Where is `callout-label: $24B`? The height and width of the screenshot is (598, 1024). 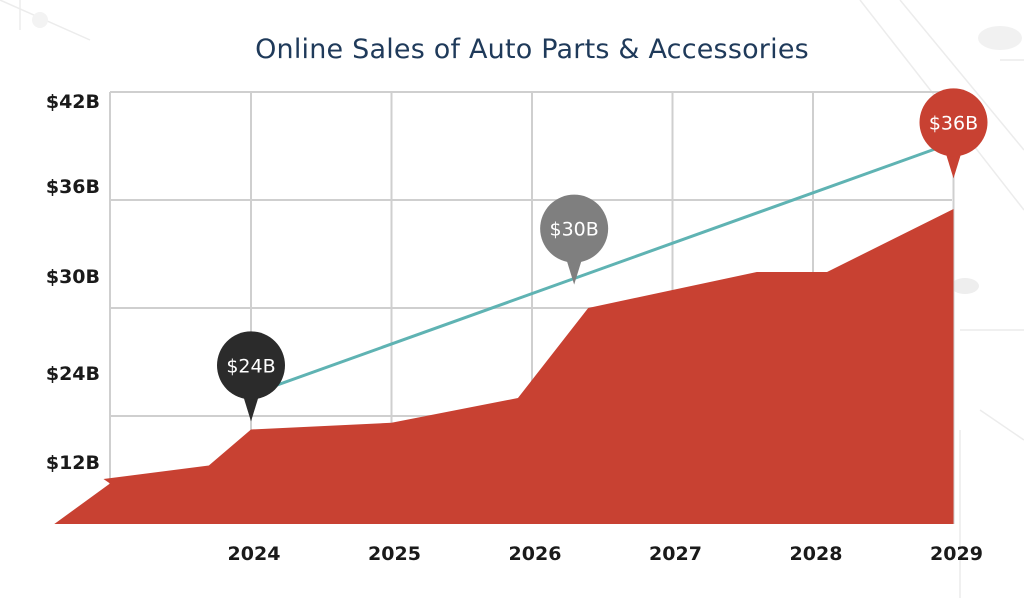
callout-label: $24B is located at coordinates (250, 366).